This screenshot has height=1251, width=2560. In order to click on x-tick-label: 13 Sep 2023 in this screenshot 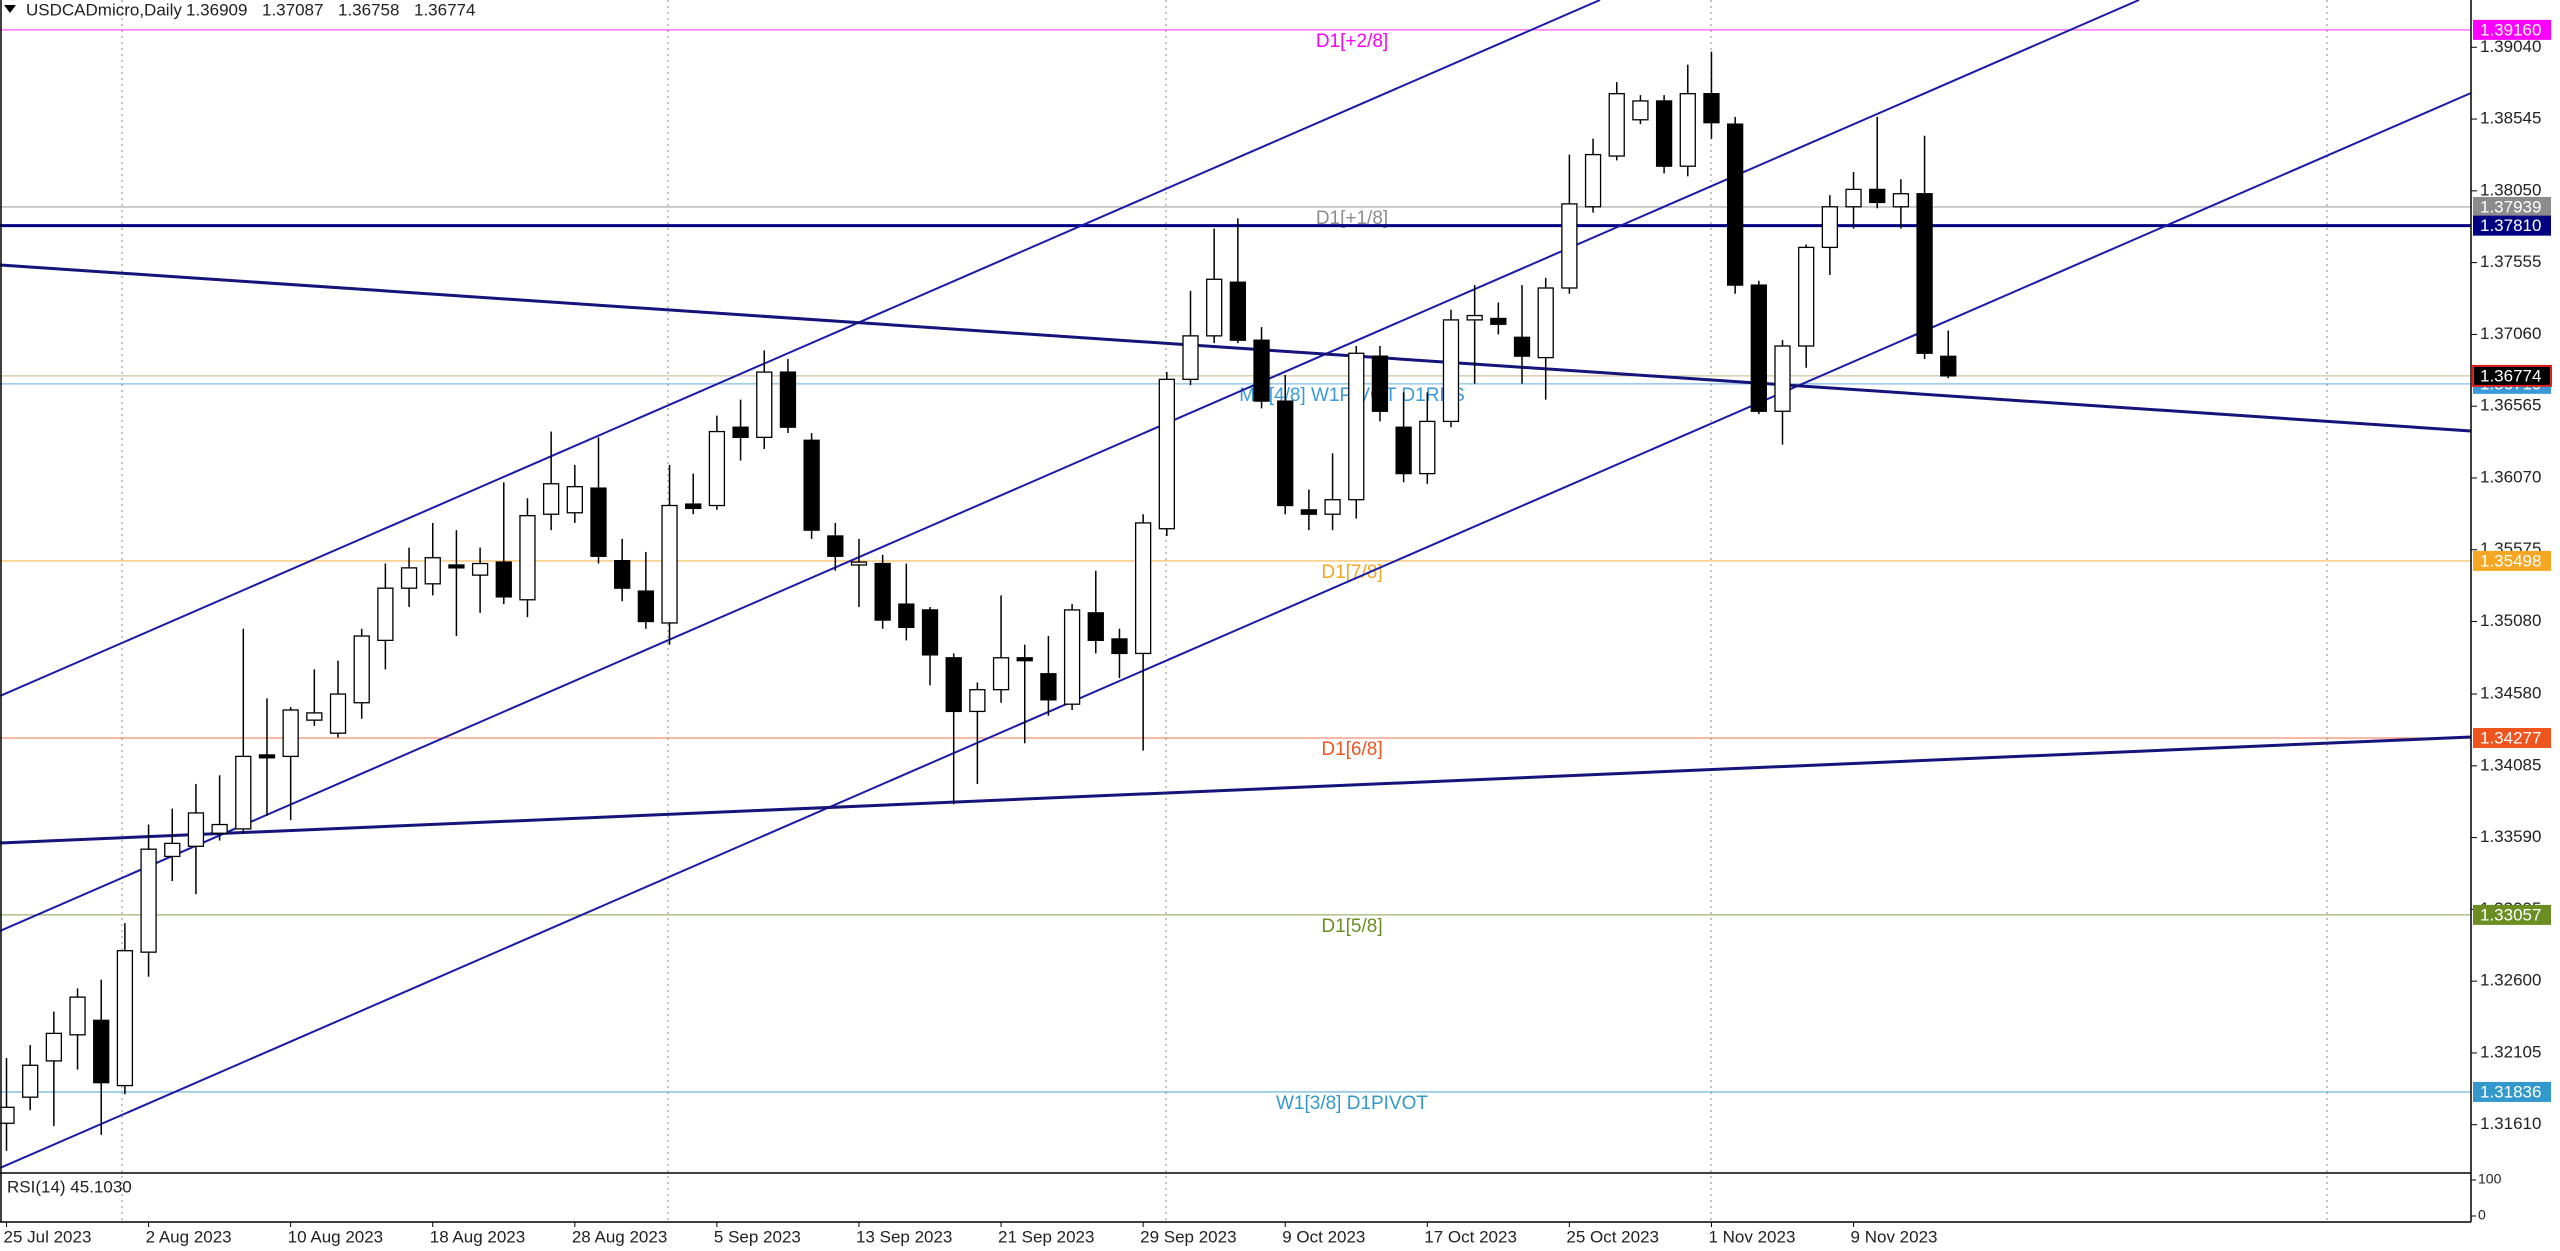, I will do `click(904, 1236)`.